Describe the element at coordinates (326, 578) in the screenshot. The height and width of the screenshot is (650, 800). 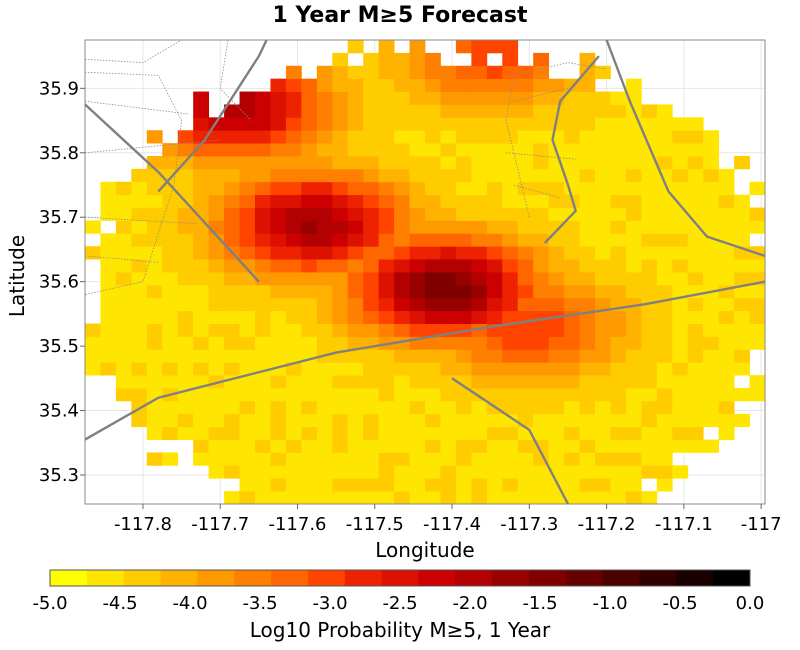
I see `colorbar-swatch` at that location.